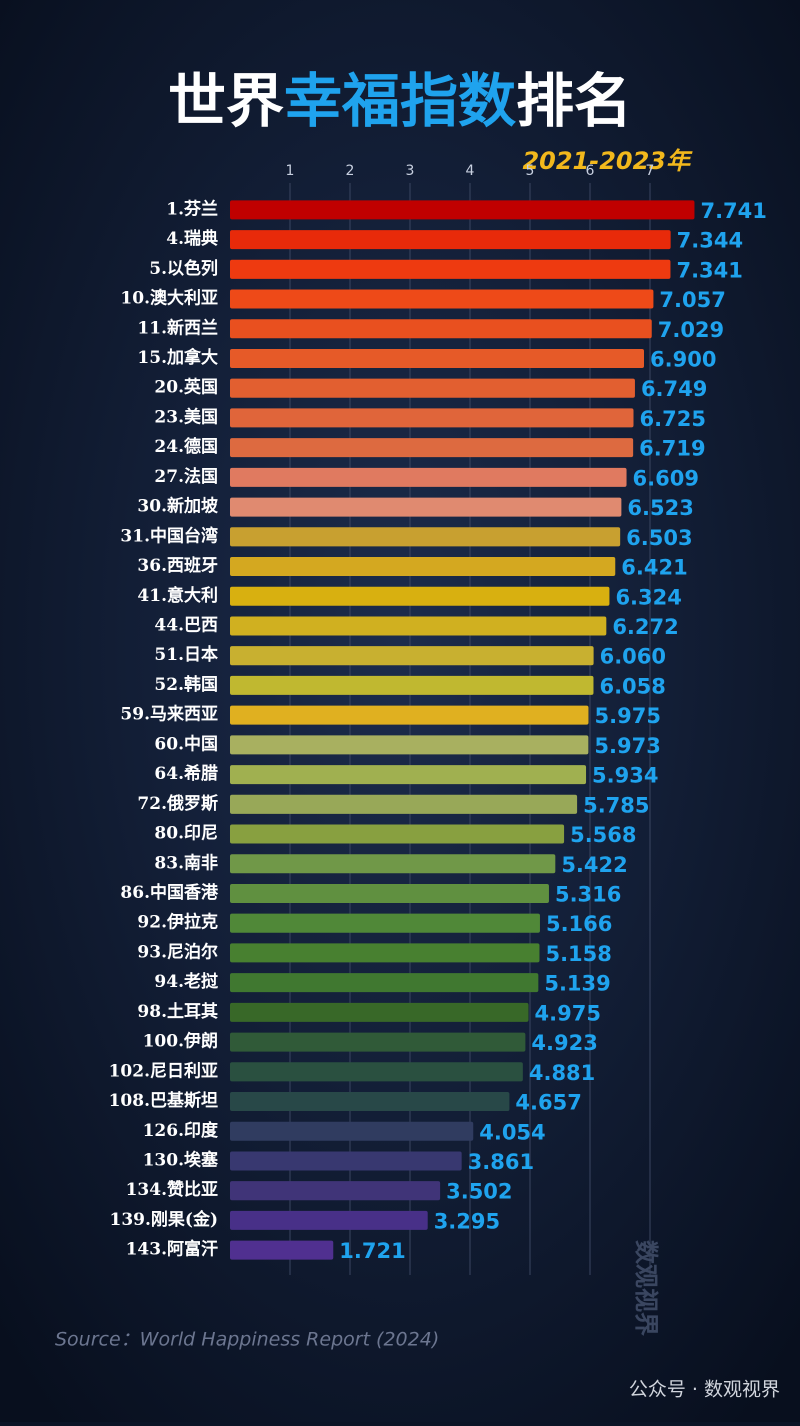 The width and height of the screenshot is (800, 1426). Describe the element at coordinates (186, 446) in the screenshot. I see `category-label: 24.德国` at that location.